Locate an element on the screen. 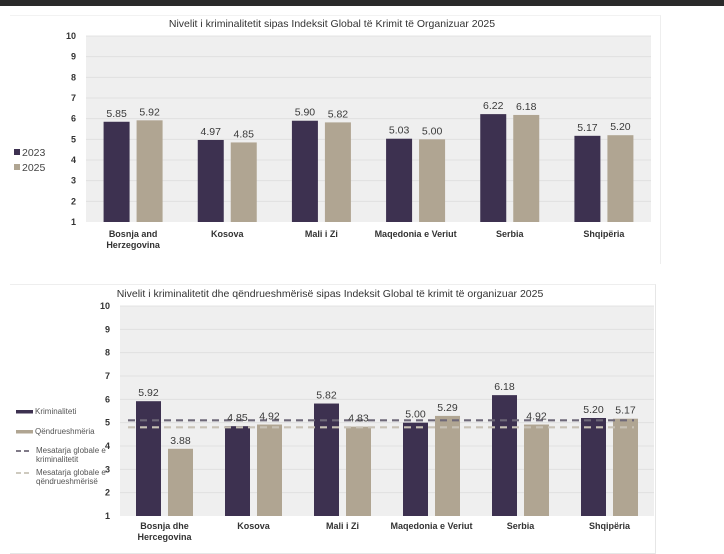  chart-1-y-tick-label: 4 is located at coordinates (73, 160).